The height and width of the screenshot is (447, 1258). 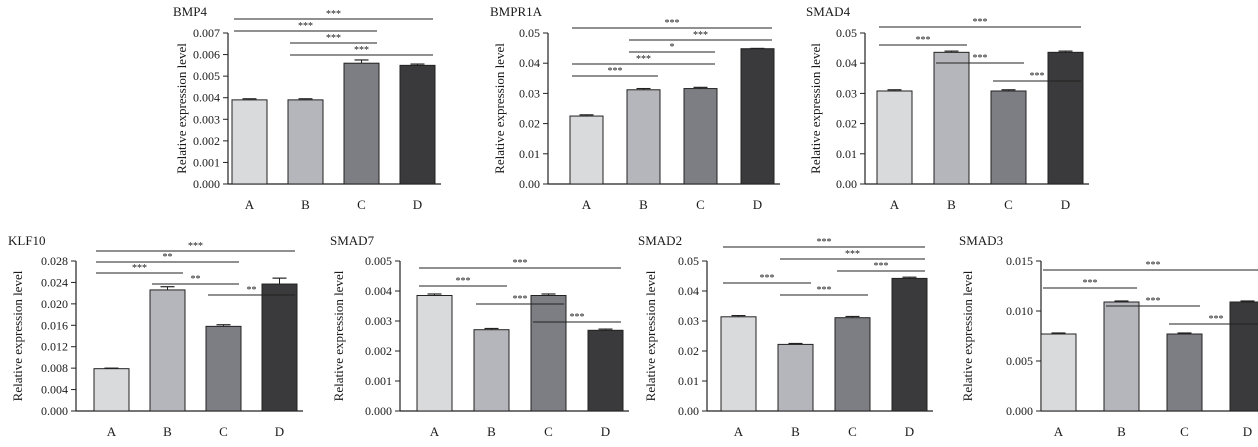 What do you see at coordinates (378, 261) in the screenshot?
I see `y-tick-label: 0.005` at bounding box center [378, 261].